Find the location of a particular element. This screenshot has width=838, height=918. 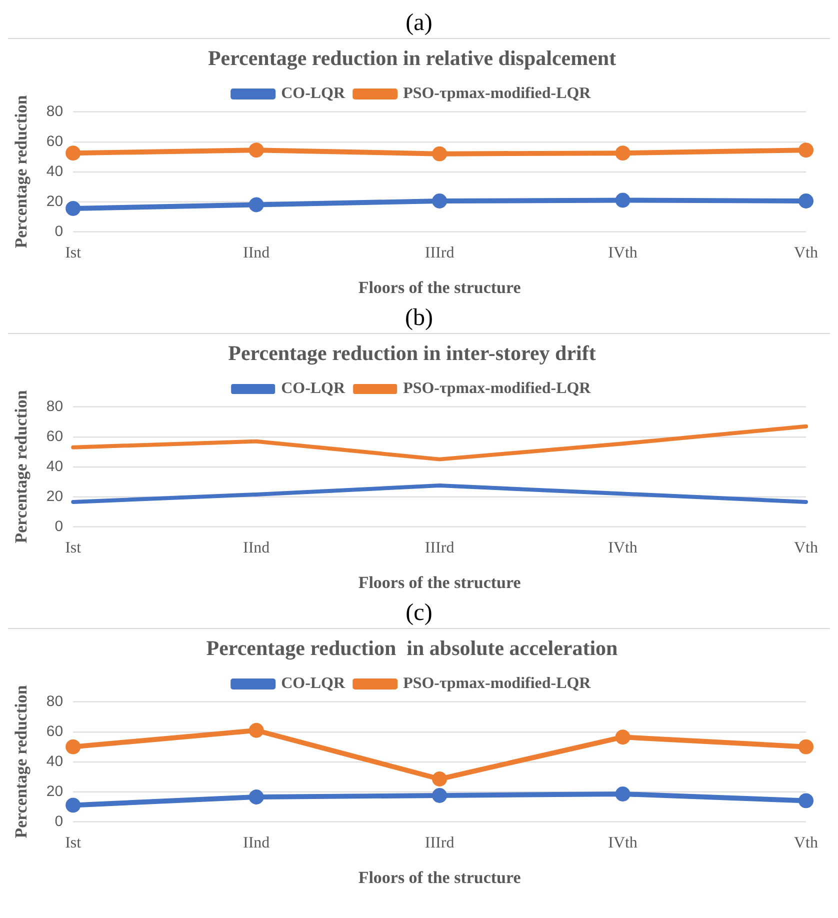

chart-title: Percentage reduction in relative dispalcement is located at coordinates (412, 58).